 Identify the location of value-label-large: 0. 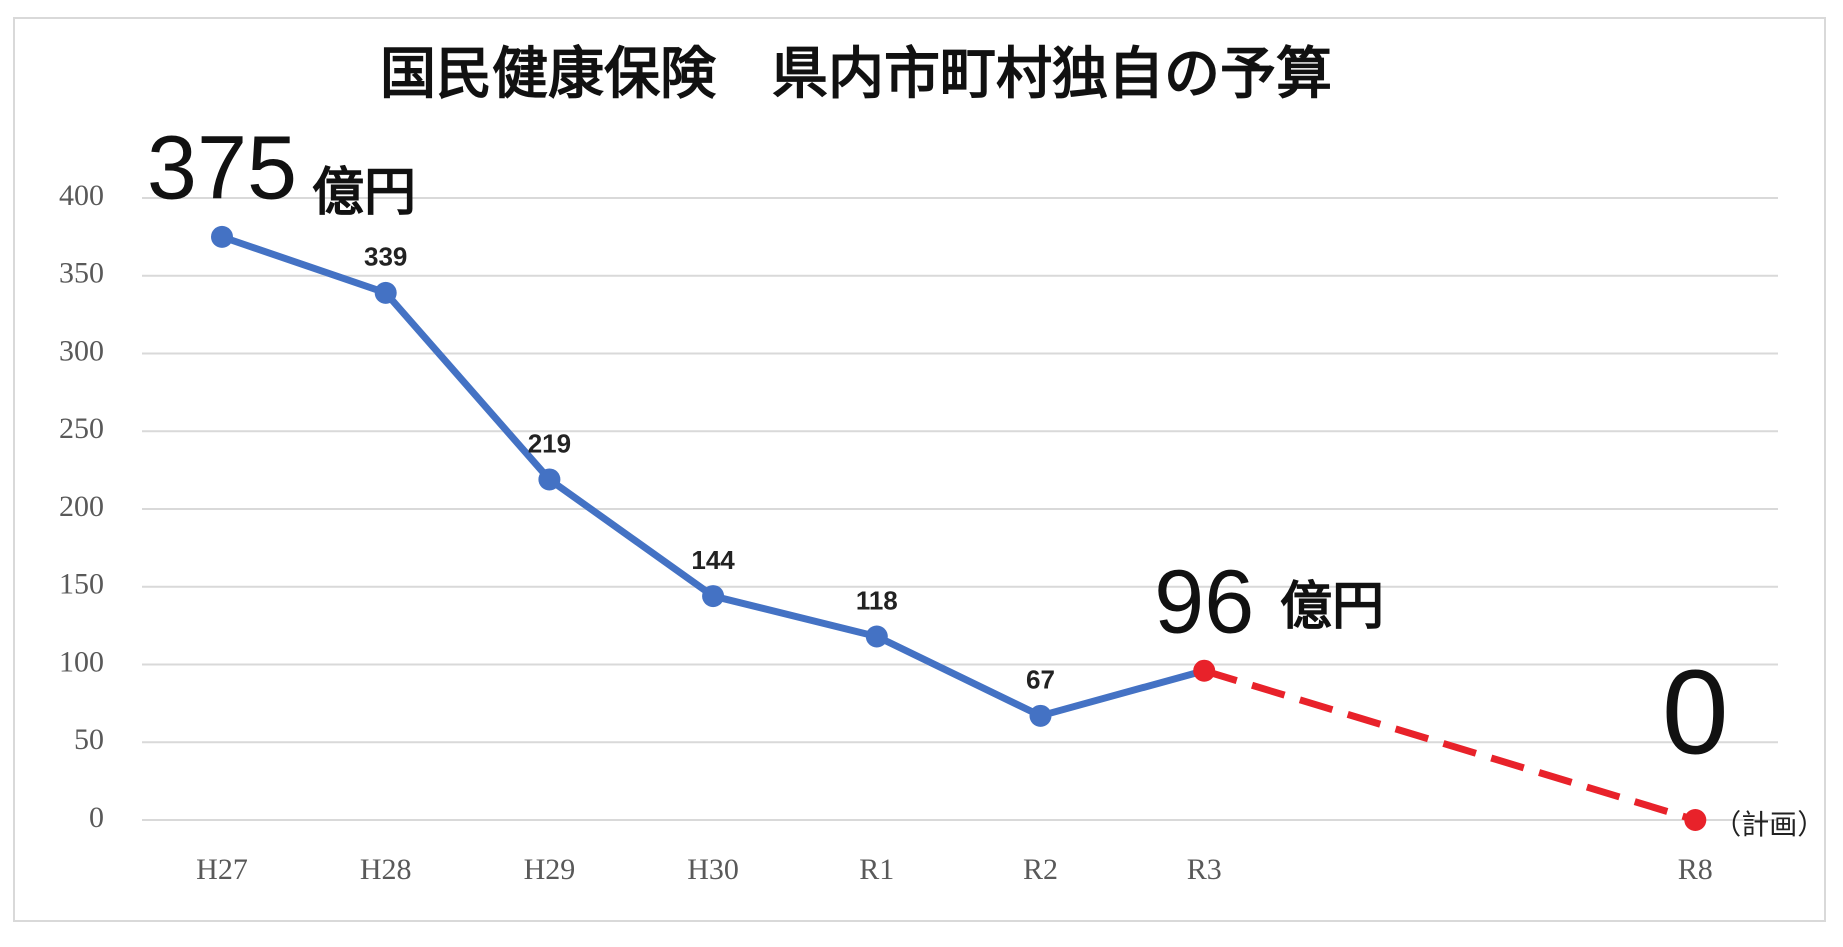
(1695, 713).